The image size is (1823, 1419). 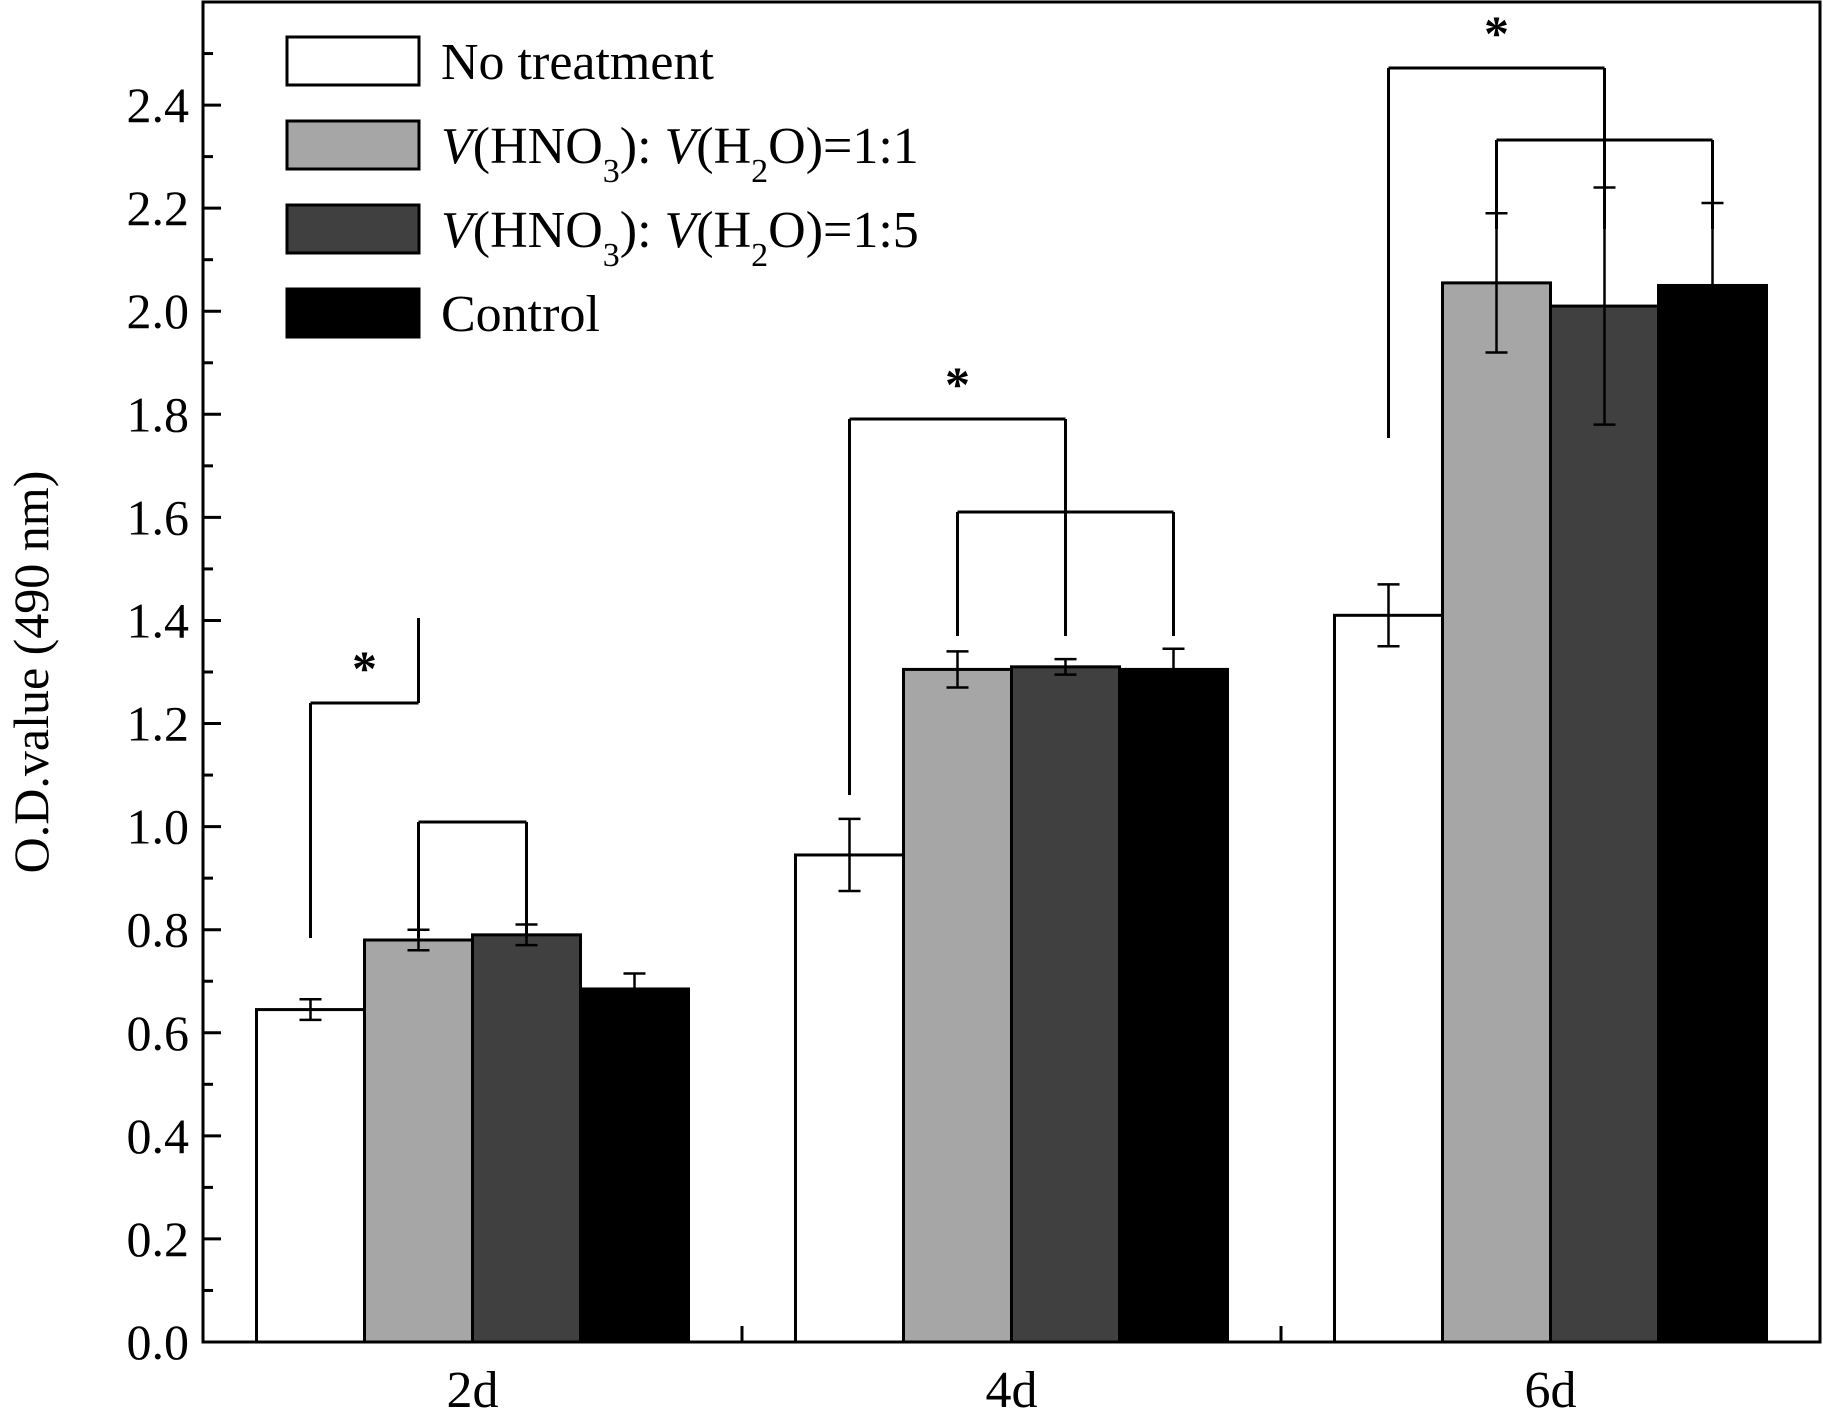 What do you see at coordinates (158, 724) in the screenshot?
I see `y-tick-label: 1.2` at bounding box center [158, 724].